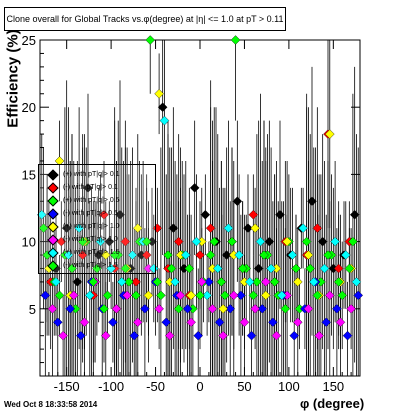  What do you see at coordinates (29, 107) in the screenshot?
I see `y-tick-label: 20` at bounding box center [29, 107].